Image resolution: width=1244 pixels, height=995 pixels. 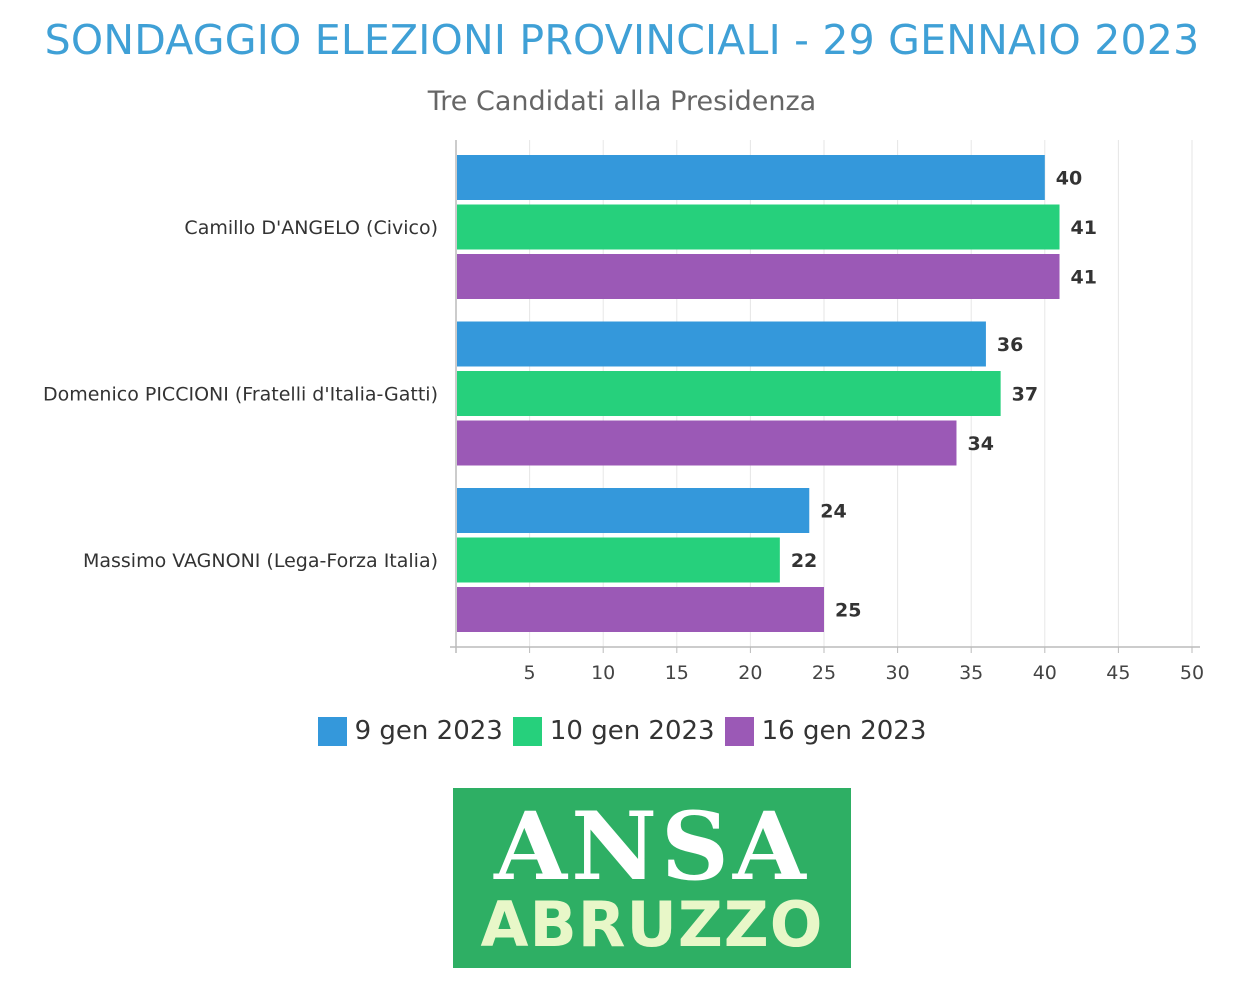 I want to click on x-tick-label: 15, so click(x=677, y=673).